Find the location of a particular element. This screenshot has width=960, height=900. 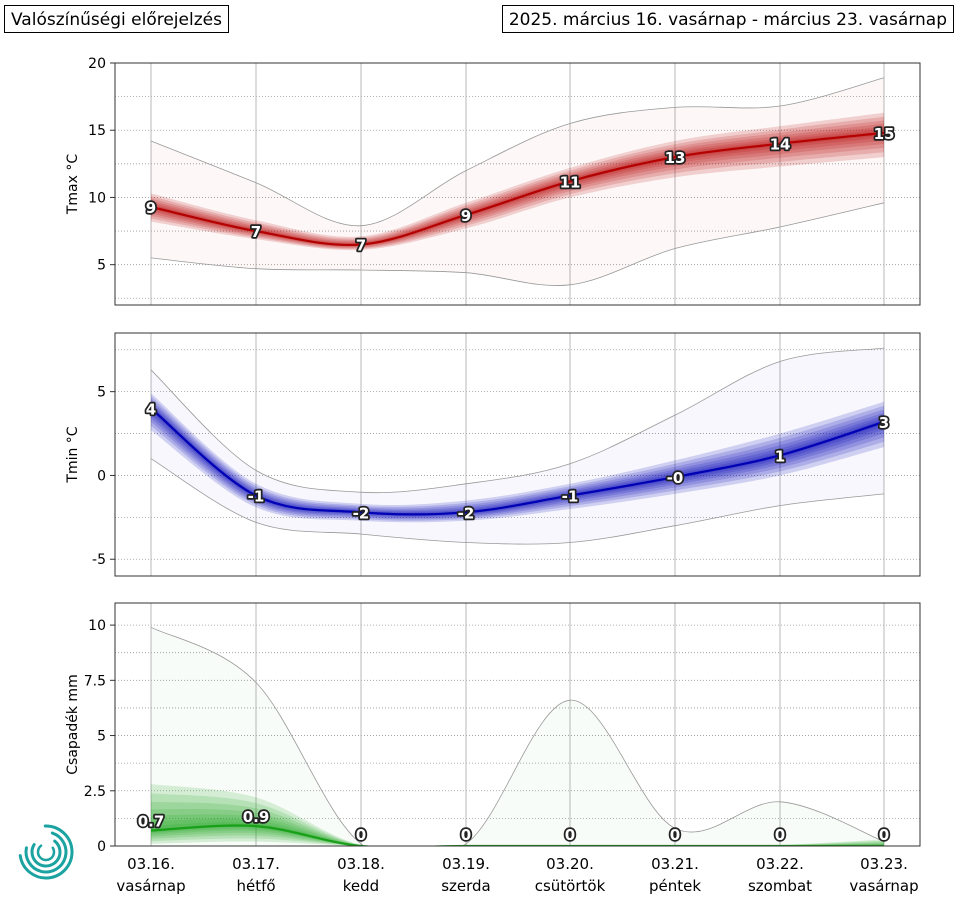

precip-value-label: 0.9 is located at coordinates (256, 817).